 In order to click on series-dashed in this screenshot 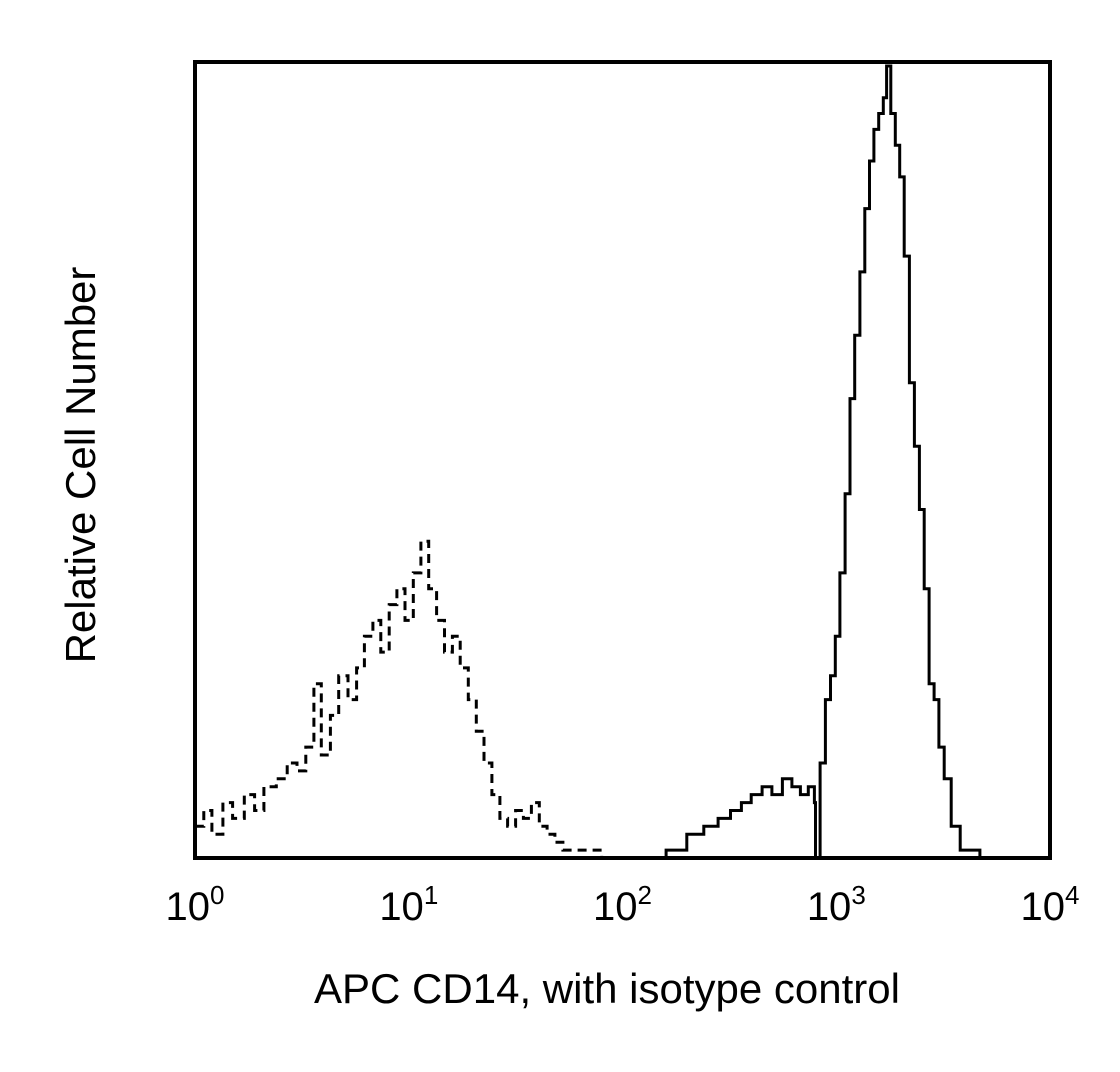, I will do `click(445, 699)`.